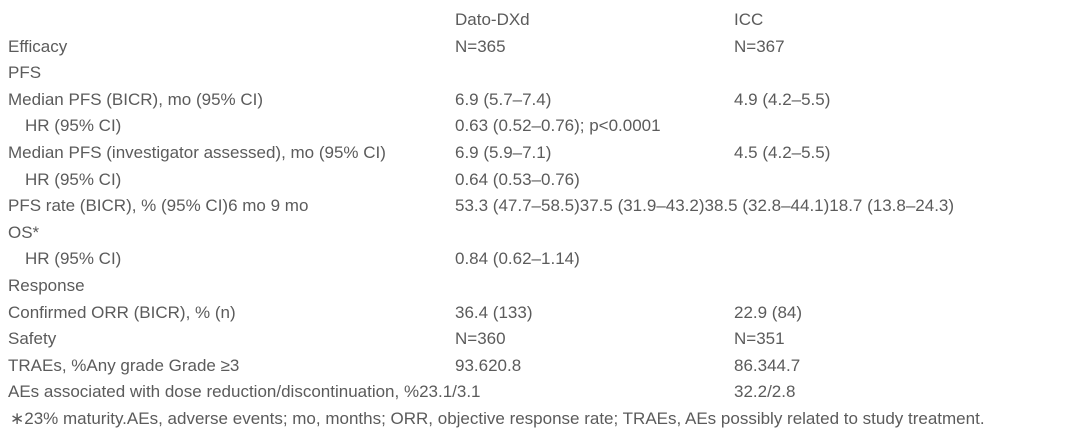 This screenshot has height=438, width=1080. What do you see at coordinates (480, 46) in the screenshot?
I see `dato-dxd-value: N=365` at bounding box center [480, 46].